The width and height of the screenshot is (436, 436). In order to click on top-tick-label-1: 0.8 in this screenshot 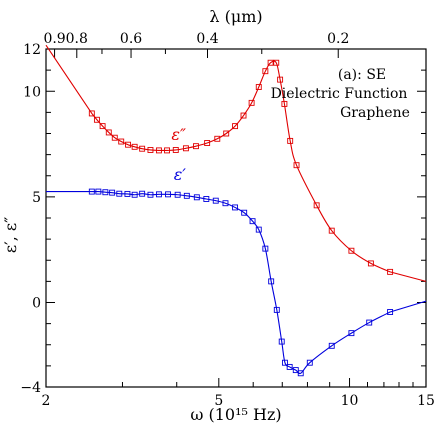, I will do `click(77, 39)`.